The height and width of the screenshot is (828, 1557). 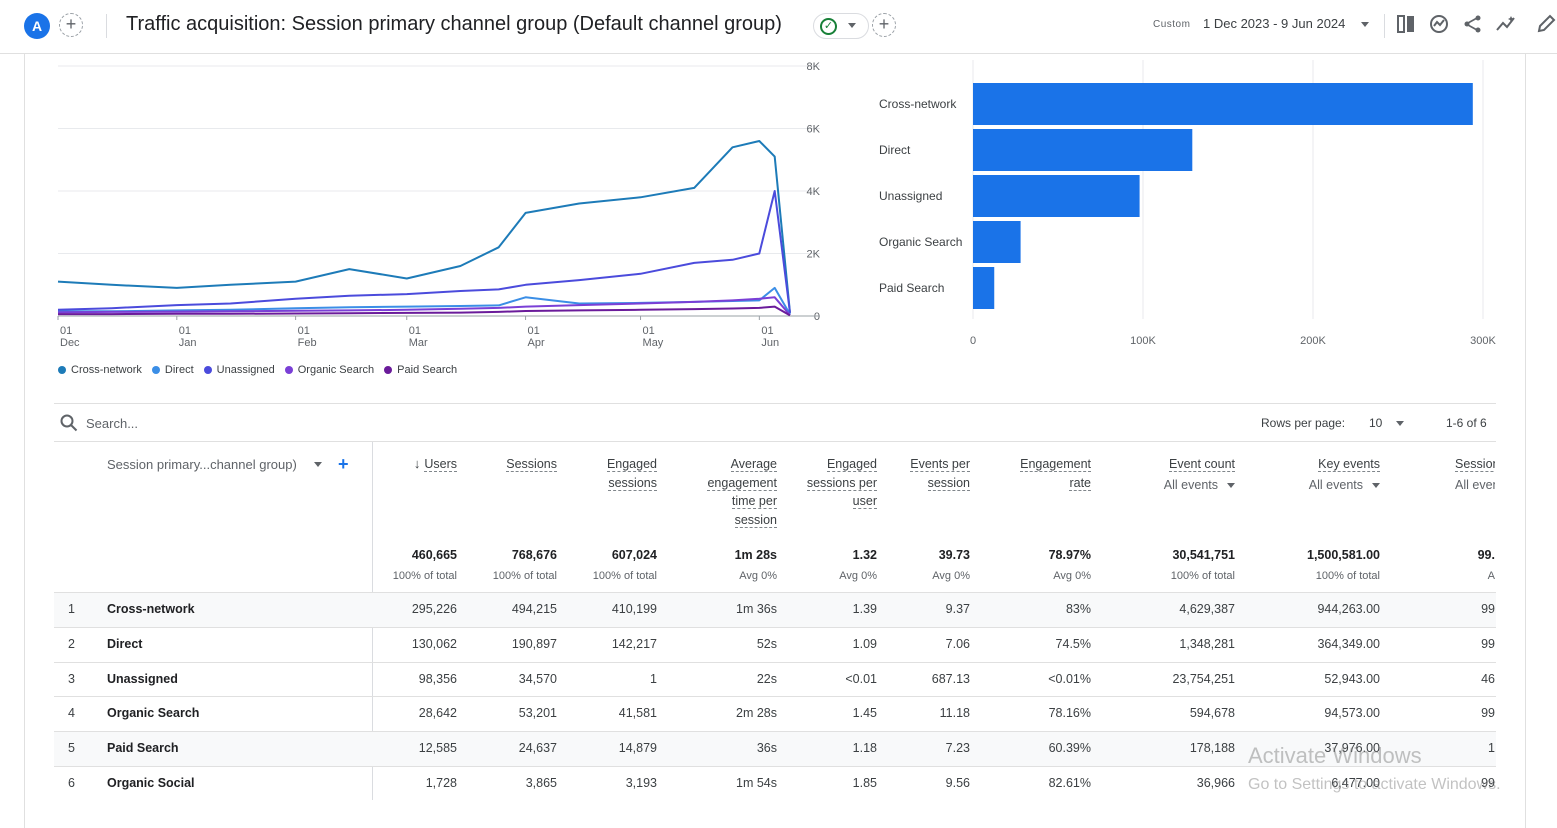 What do you see at coordinates (143, 748) in the screenshot?
I see `row-channel-name: Paid Search` at bounding box center [143, 748].